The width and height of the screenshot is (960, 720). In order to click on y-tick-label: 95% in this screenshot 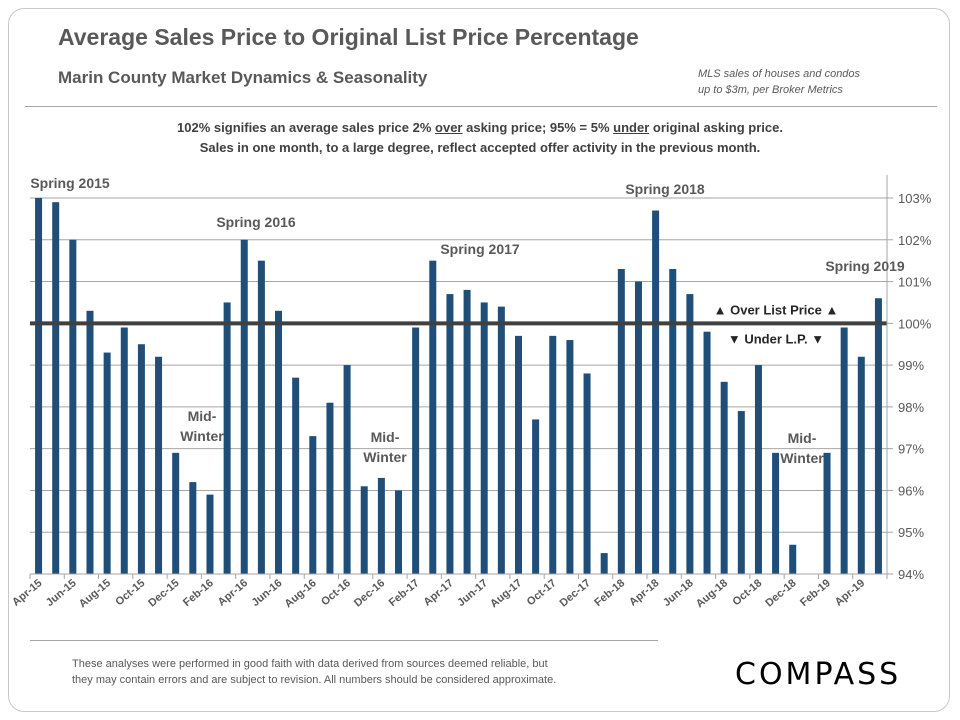, I will do `click(911, 532)`.